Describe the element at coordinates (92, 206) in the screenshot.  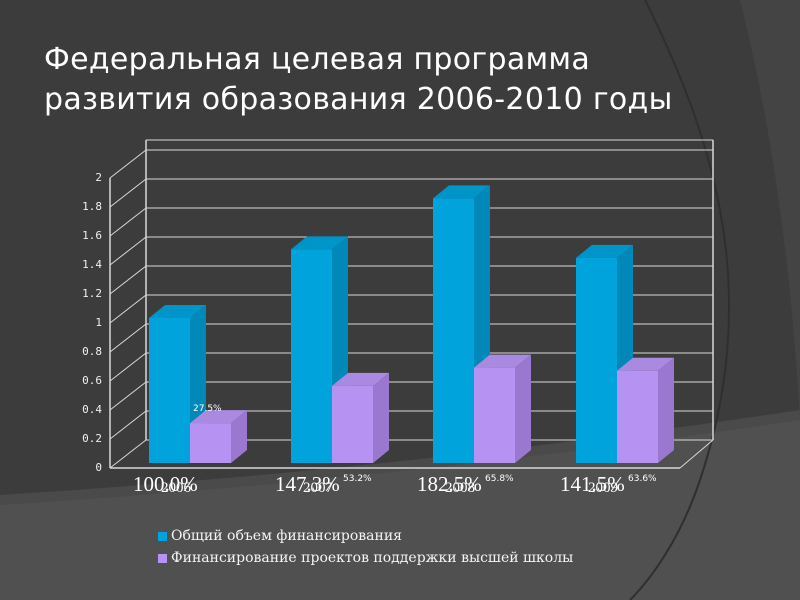
I see `y-tick-label: 1.8` at that location.